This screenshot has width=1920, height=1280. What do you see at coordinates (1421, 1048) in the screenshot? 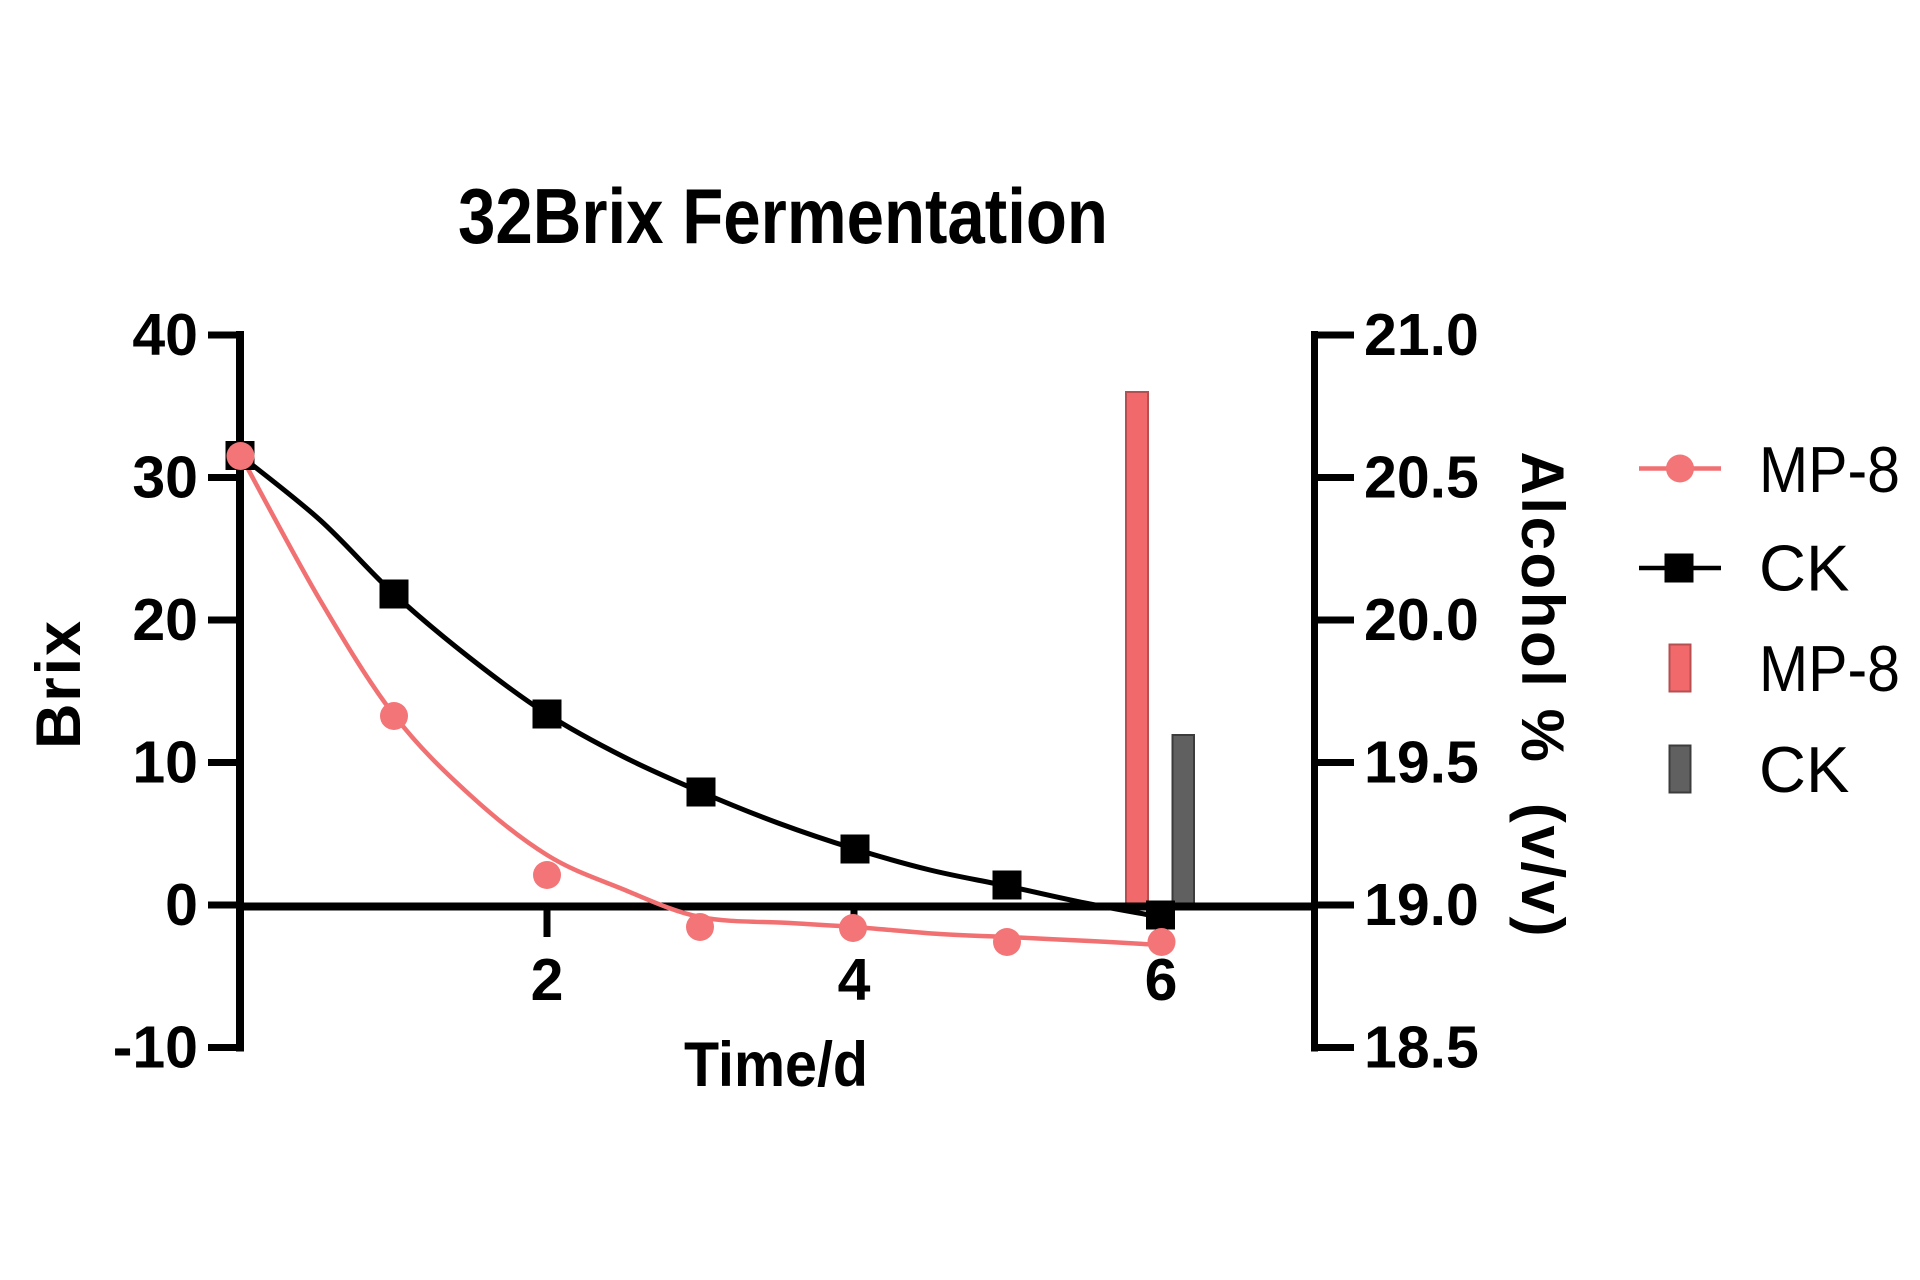
I see `svg-text: 18.5` at bounding box center [1421, 1048].